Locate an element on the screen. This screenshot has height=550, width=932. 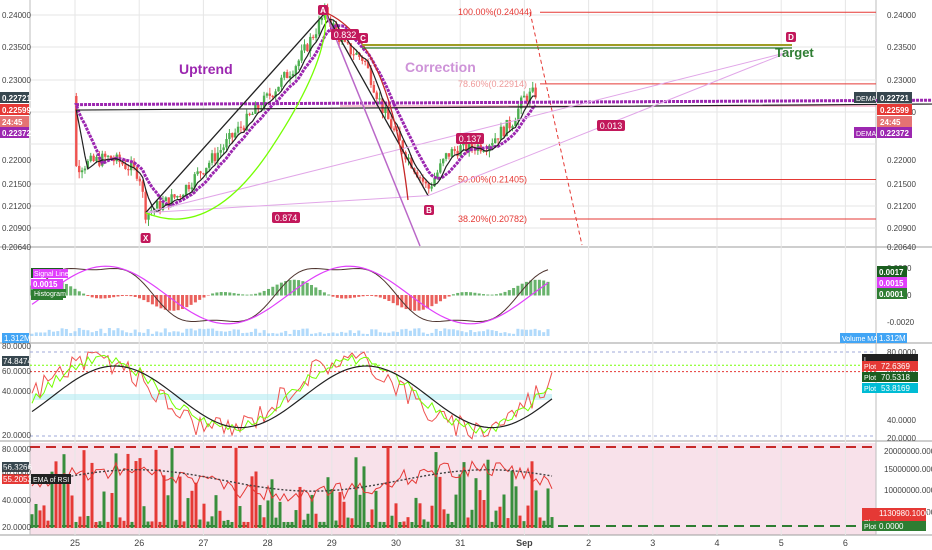
point-c-badge is located at coordinates (363, 38).